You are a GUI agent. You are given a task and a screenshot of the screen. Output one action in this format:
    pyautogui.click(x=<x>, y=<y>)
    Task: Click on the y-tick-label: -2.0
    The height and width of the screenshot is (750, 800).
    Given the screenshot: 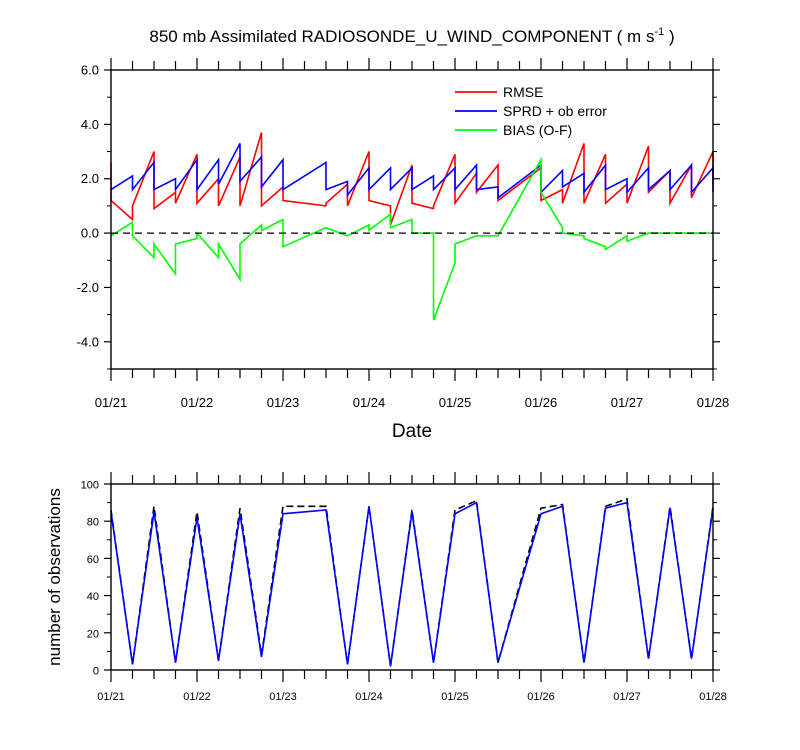 What is the action you would take?
    pyautogui.click(x=88, y=287)
    